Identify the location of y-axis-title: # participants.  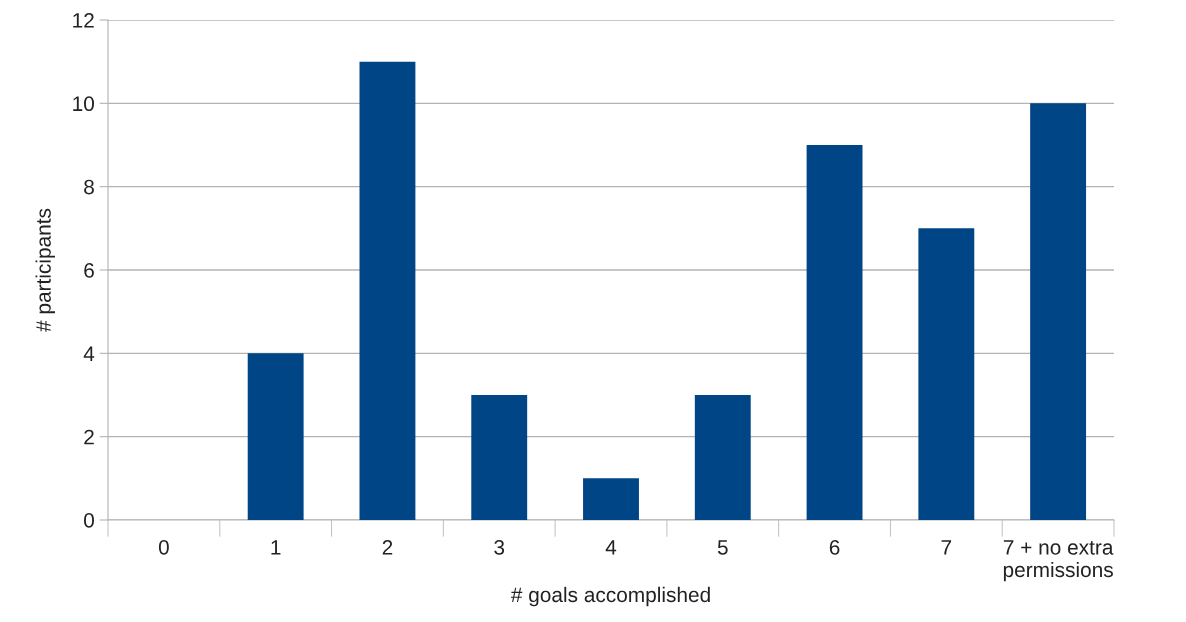
(45, 270).